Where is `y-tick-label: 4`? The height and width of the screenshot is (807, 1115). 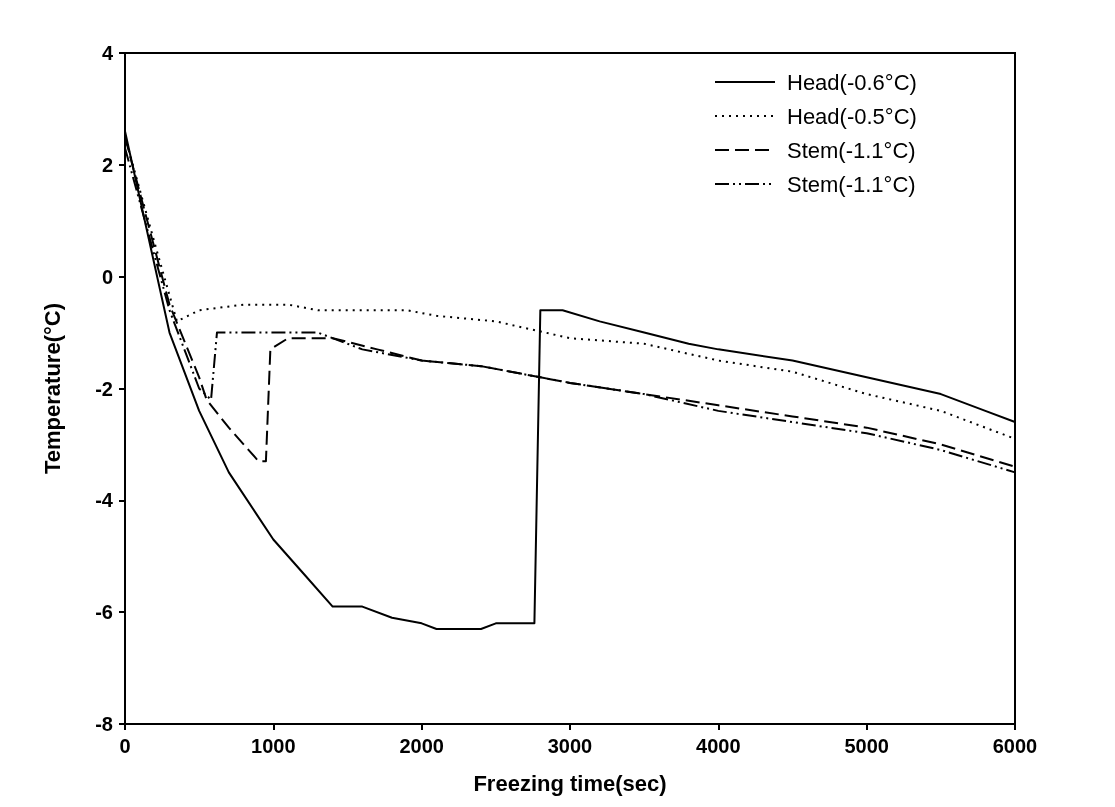
y-tick-label: 4 is located at coordinates (107, 53).